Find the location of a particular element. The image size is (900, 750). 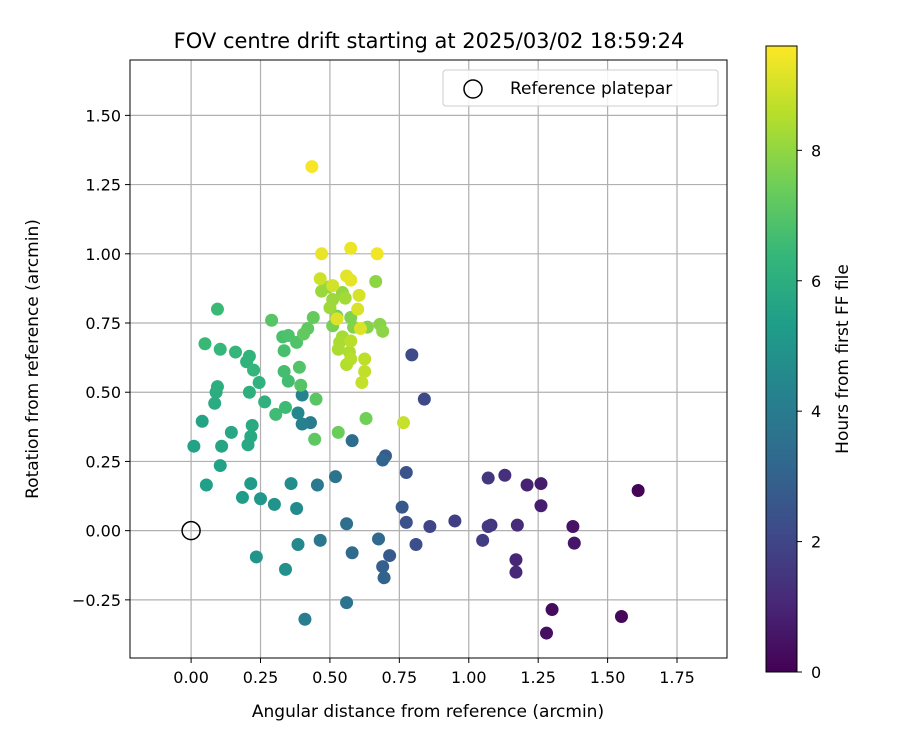

colorbar-tick-label: 2 is located at coordinates (816, 542).